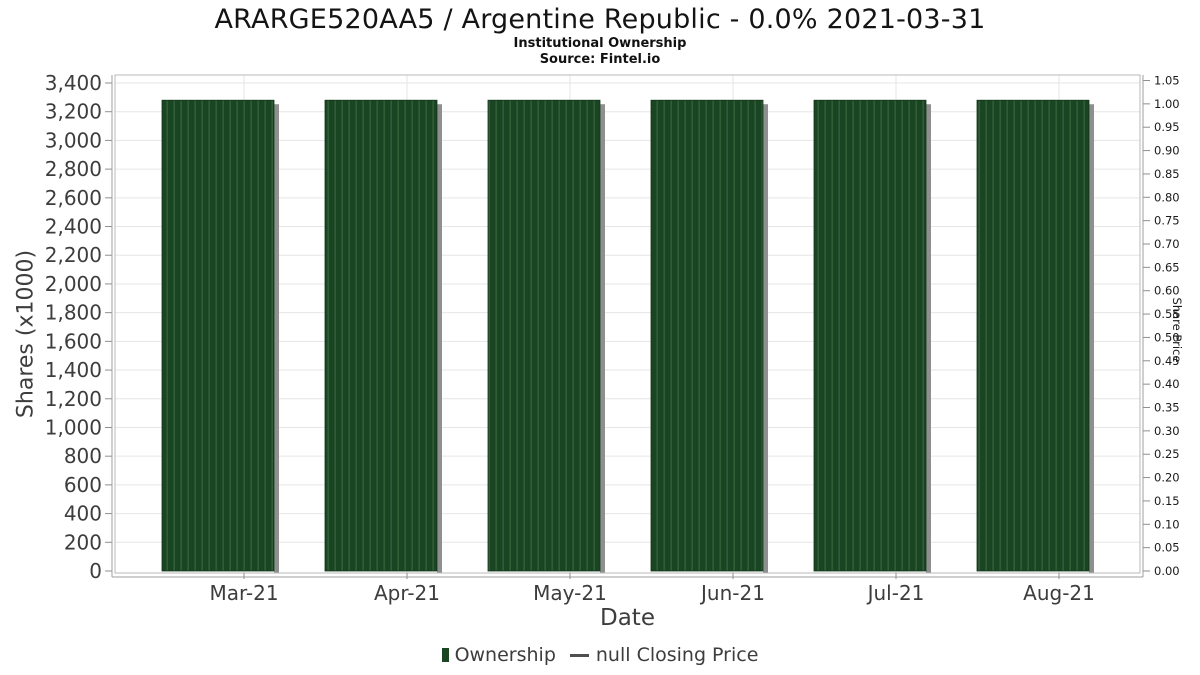  What do you see at coordinates (677, 655) in the screenshot?
I see `legend-label-closing-price: null Closing Price` at bounding box center [677, 655].